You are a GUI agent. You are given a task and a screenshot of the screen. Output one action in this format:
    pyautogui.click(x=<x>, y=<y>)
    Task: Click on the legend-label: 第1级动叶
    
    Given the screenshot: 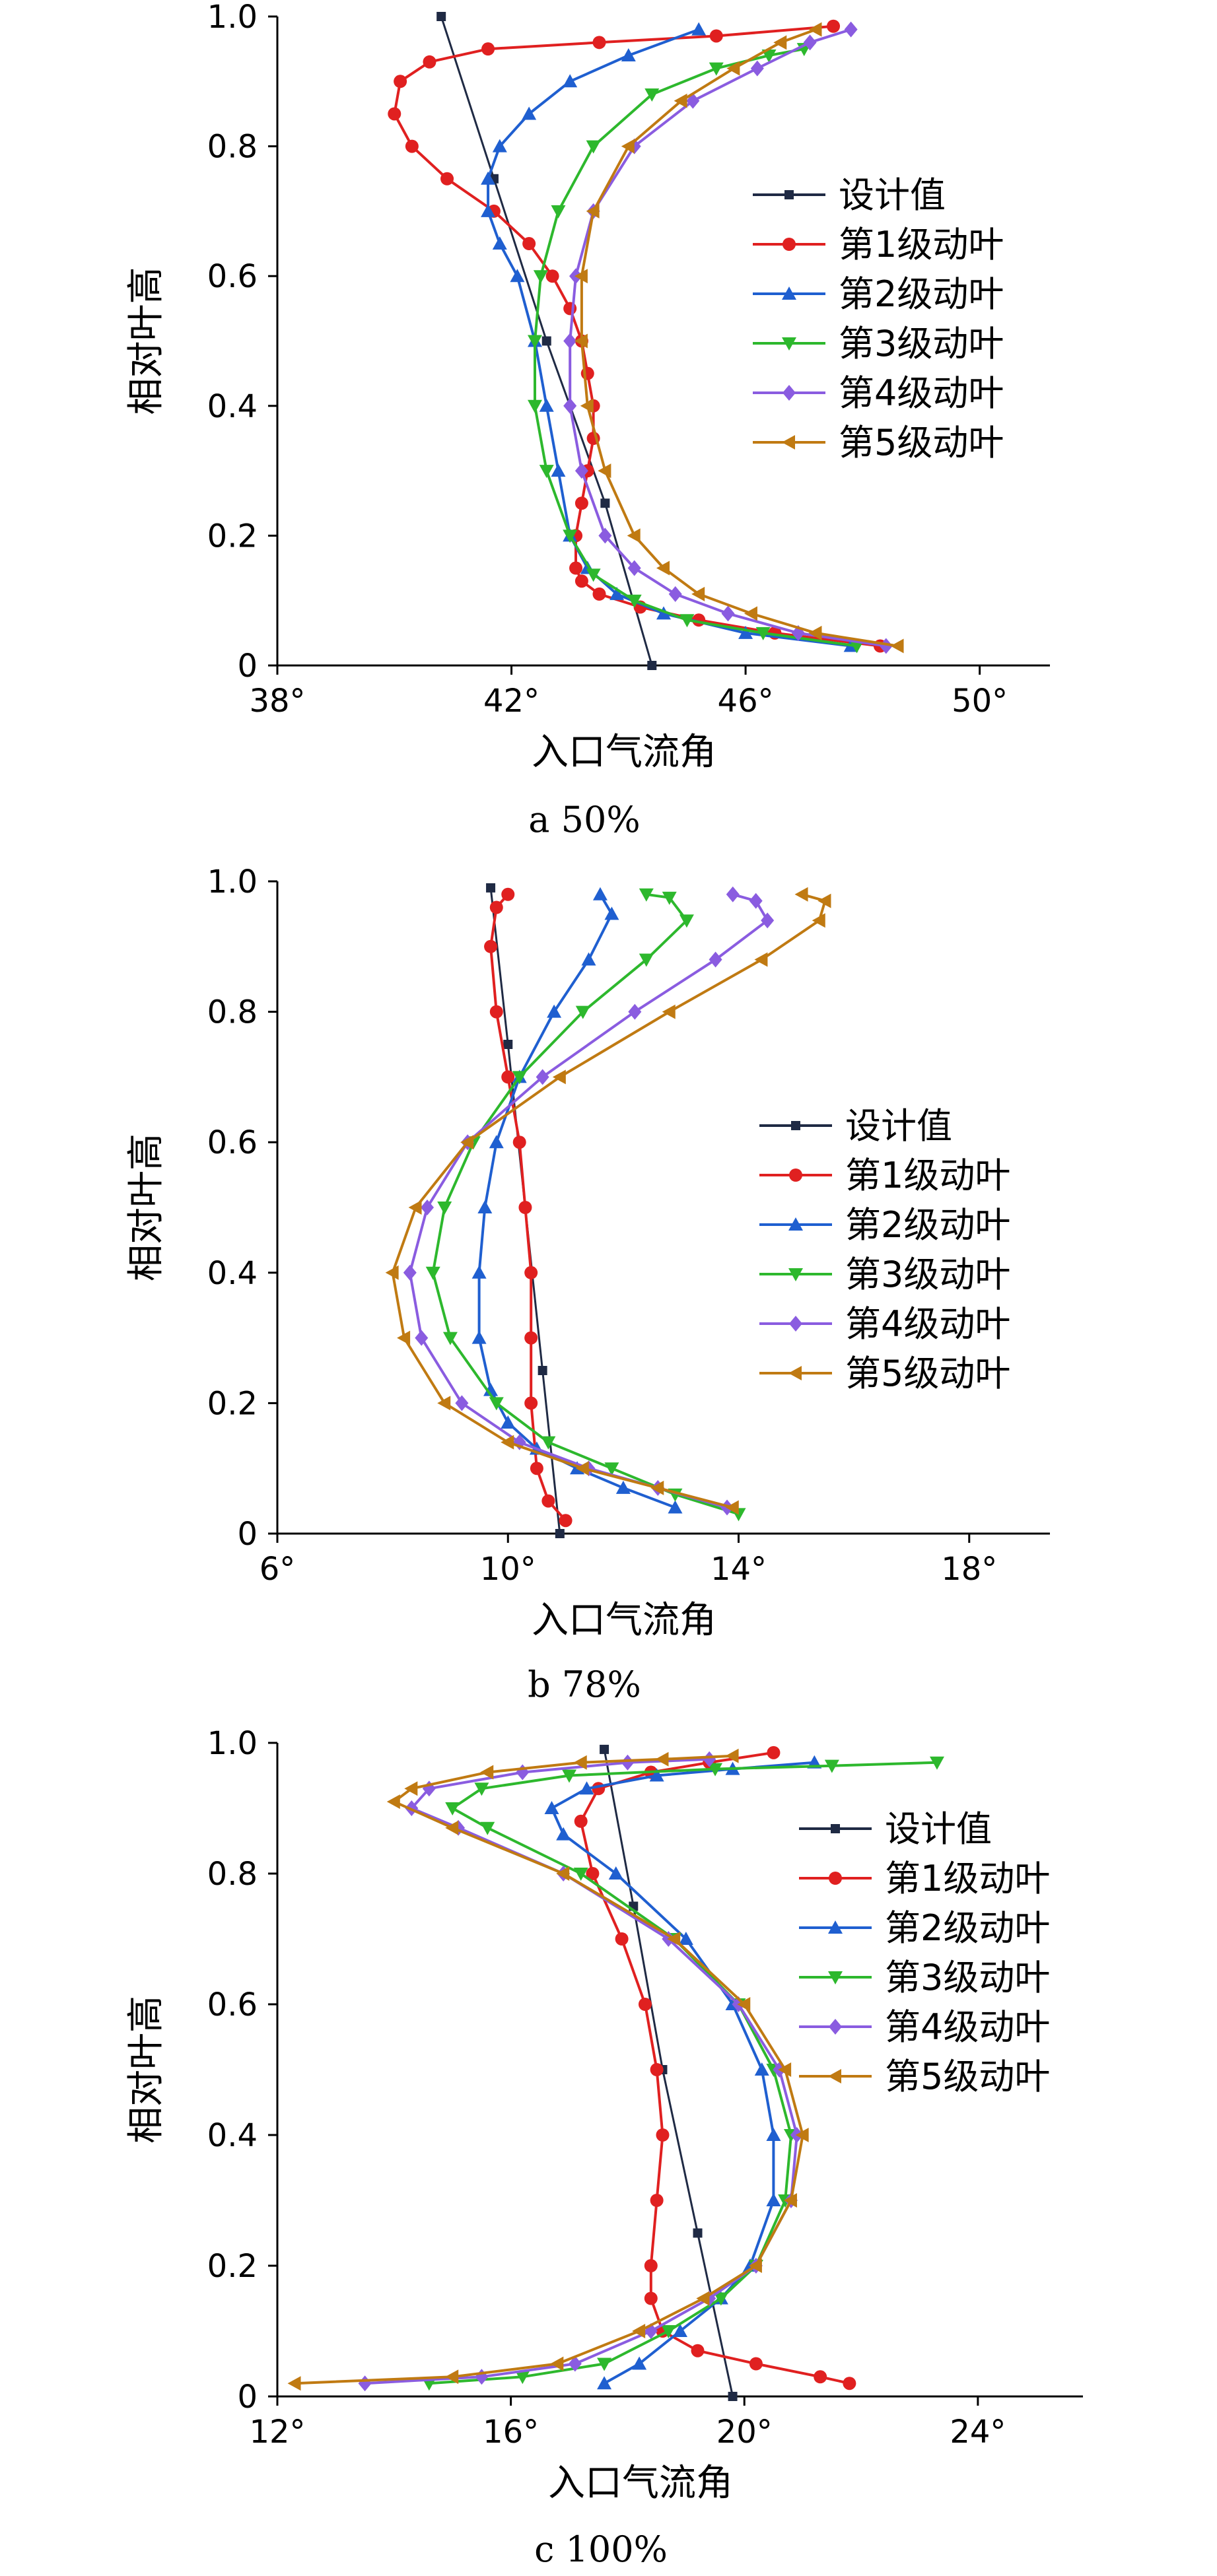 What is the action you would take?
    pyautogui.click(x=922, y=245)
    